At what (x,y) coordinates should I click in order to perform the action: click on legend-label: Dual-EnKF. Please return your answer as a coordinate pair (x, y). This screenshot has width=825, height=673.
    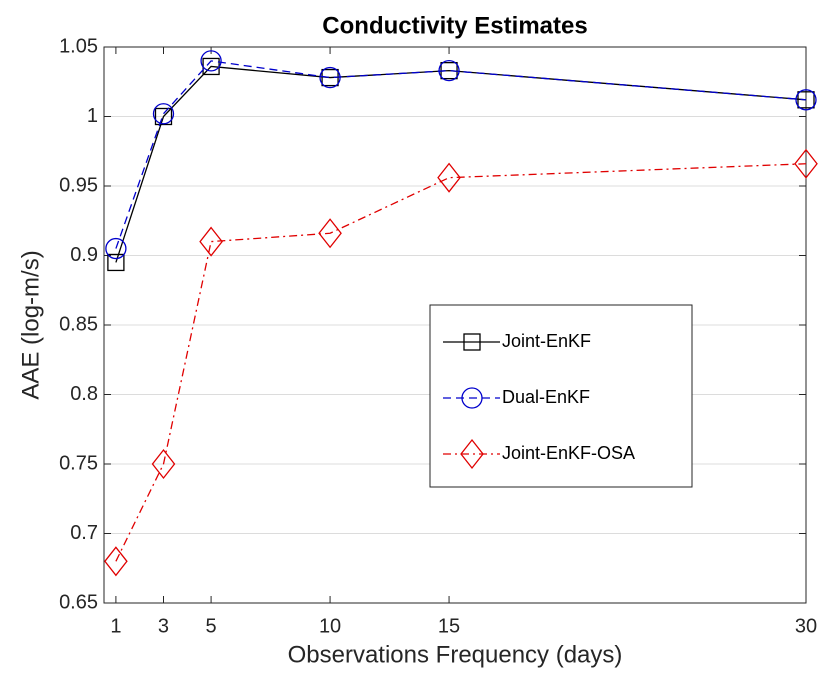
    Looking at the image, I should click on (546, 397).